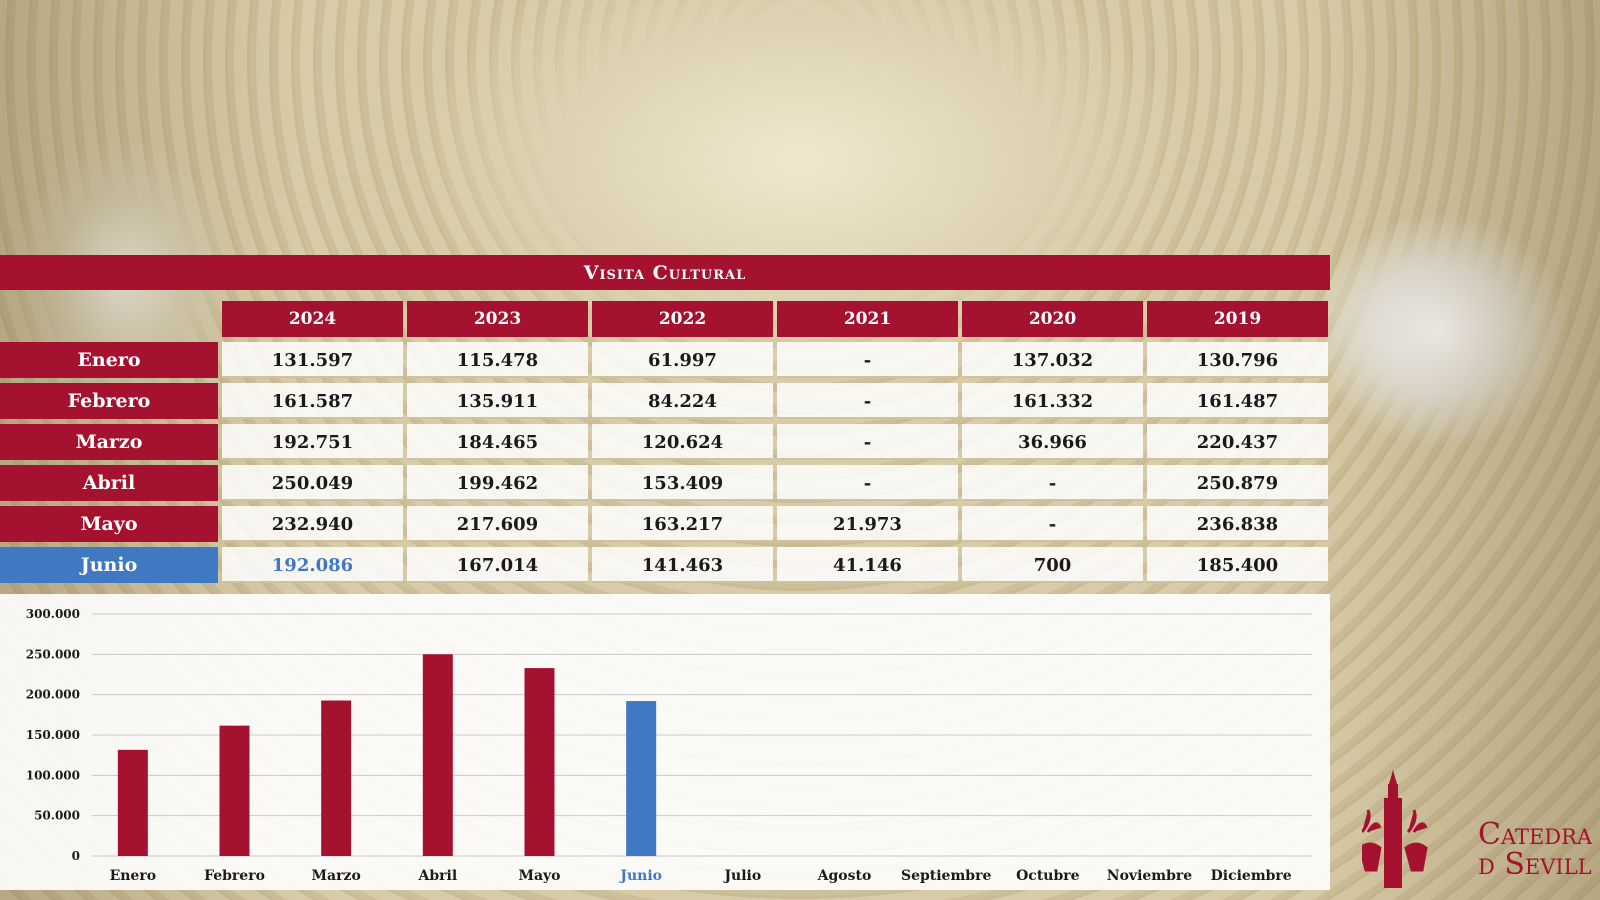 This screenshot has width=1600, height=900. I want to click on x-tick-label: Septiembre, so click(946, 876).